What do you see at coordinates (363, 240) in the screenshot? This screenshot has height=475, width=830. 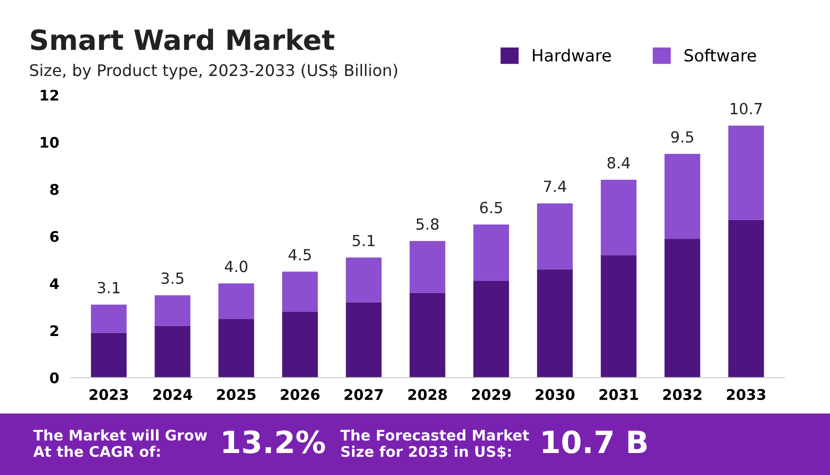 I see `total-label: 5.1` at bounding box center [363, 240].